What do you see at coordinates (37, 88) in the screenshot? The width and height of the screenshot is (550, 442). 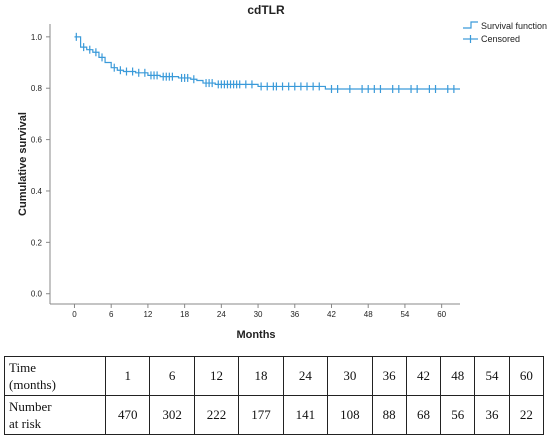 I see `y-tick-label: 0.8` at bounding box center [37, 88].